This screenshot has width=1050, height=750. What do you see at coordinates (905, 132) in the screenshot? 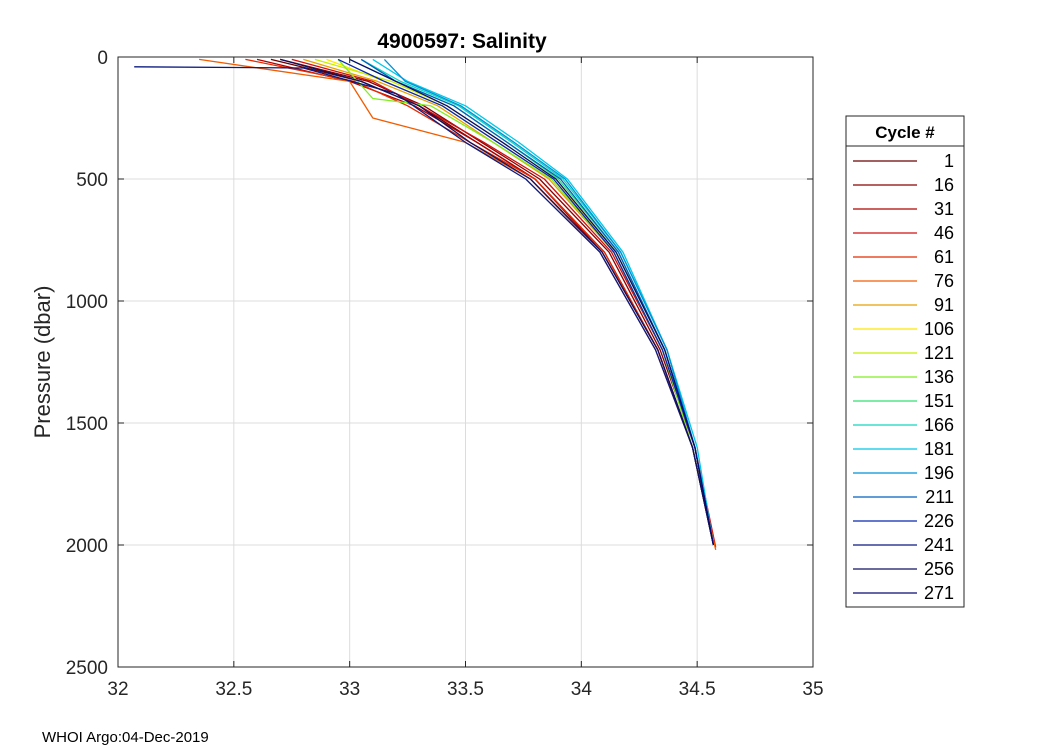
I see `legend-title: Cycle #` at bounding box center [905, 132].